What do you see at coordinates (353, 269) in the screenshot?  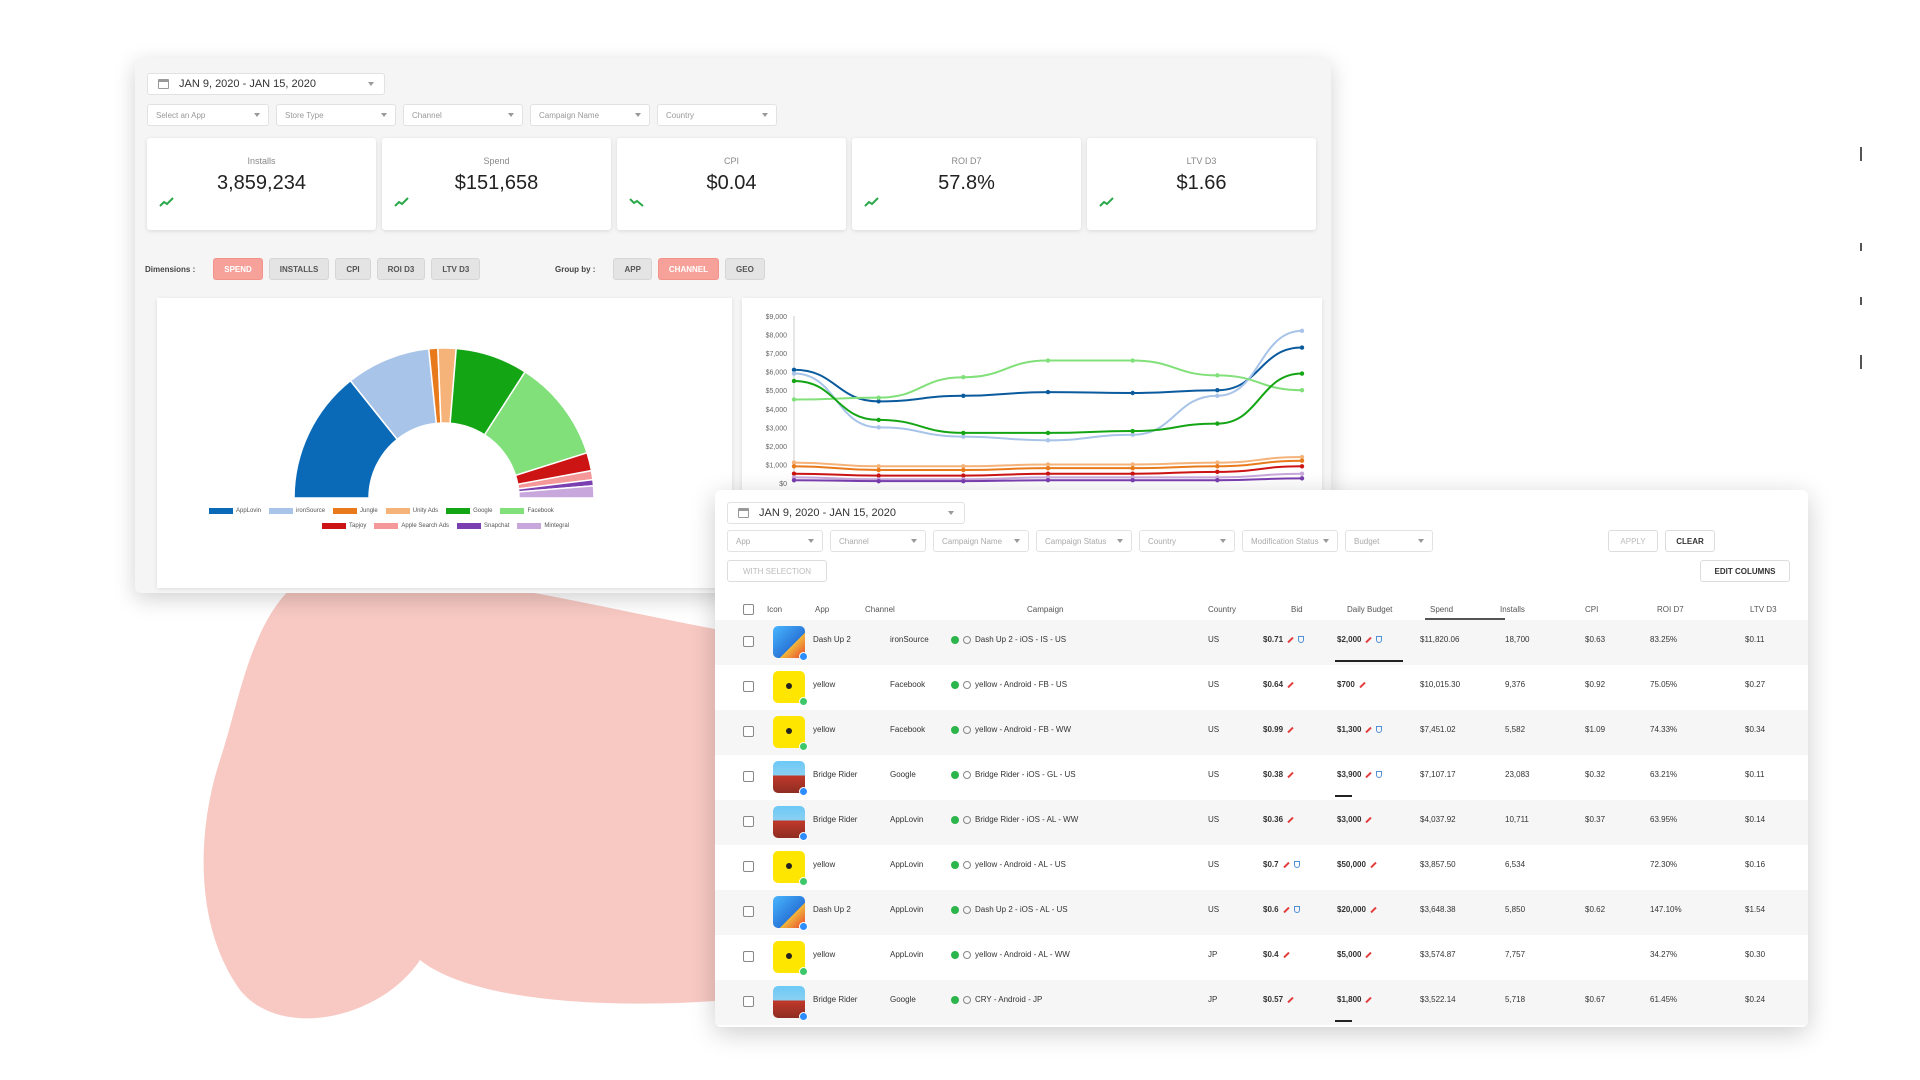 I see `dimension-pill-cpi: CPI` at bounding box center [353, 269].